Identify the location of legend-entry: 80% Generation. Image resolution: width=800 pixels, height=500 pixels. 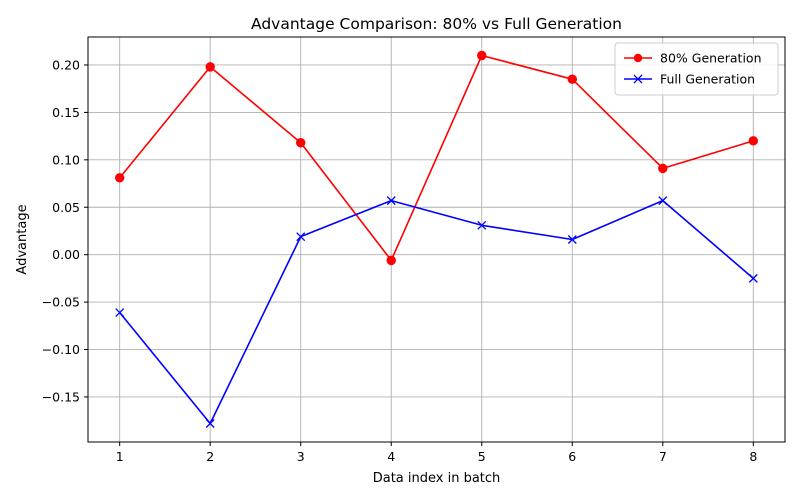
(693, 58).